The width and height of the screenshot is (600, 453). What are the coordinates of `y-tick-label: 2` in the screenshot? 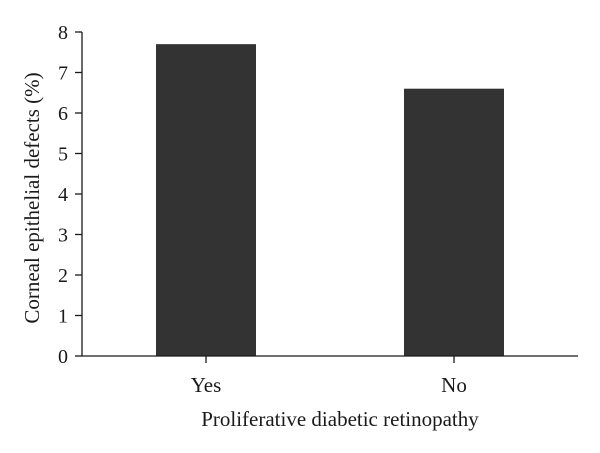 It's located at (63, 276).